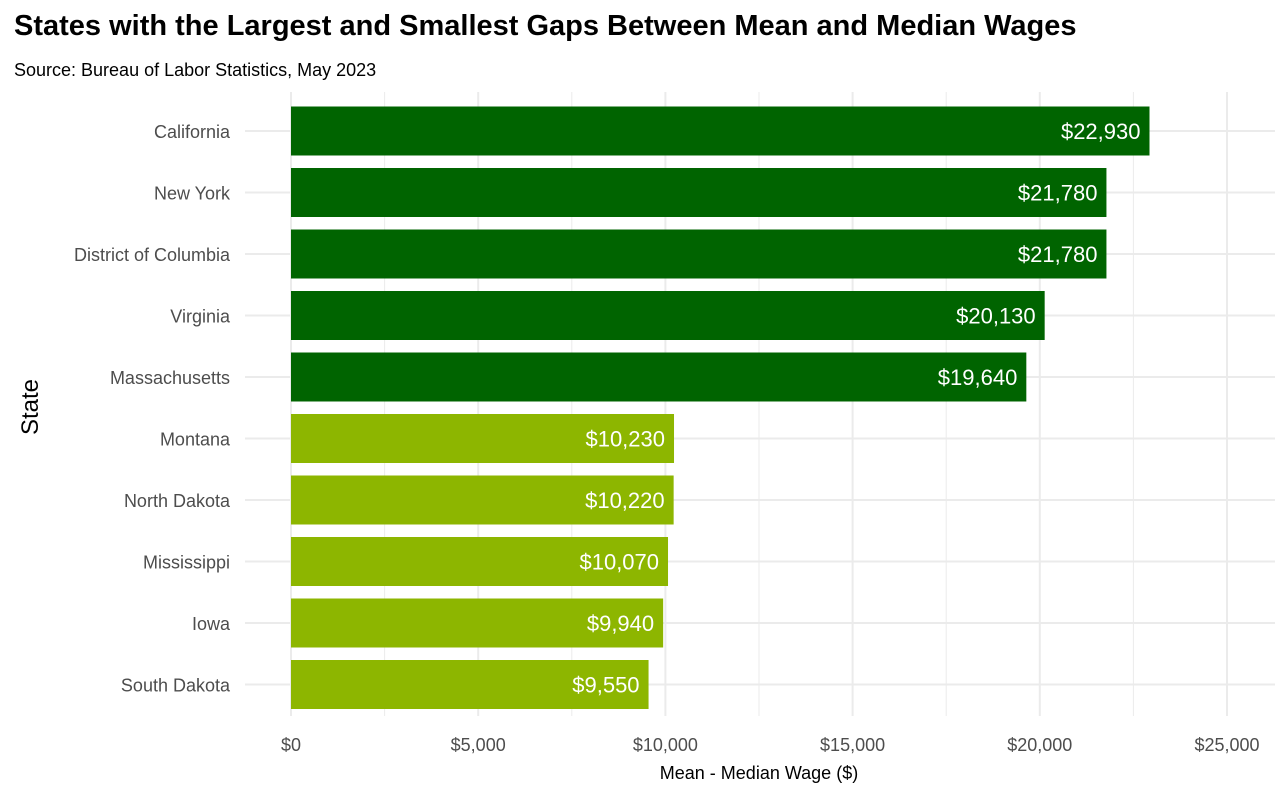  Describe the element at coordinates (625, 500) in the screenshot. I see `bar-value-label: $10,220` at that location.